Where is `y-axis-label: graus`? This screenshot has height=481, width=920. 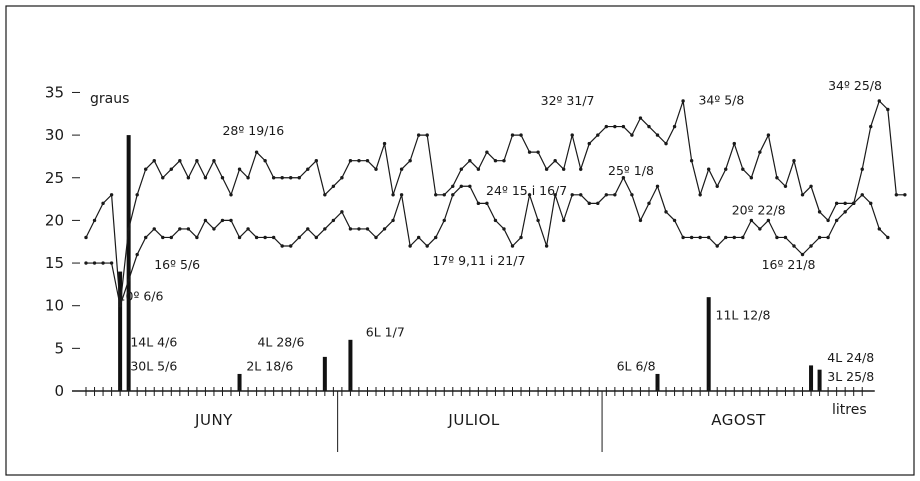 y-axis-label: graus is located at coordinates (109, 99).